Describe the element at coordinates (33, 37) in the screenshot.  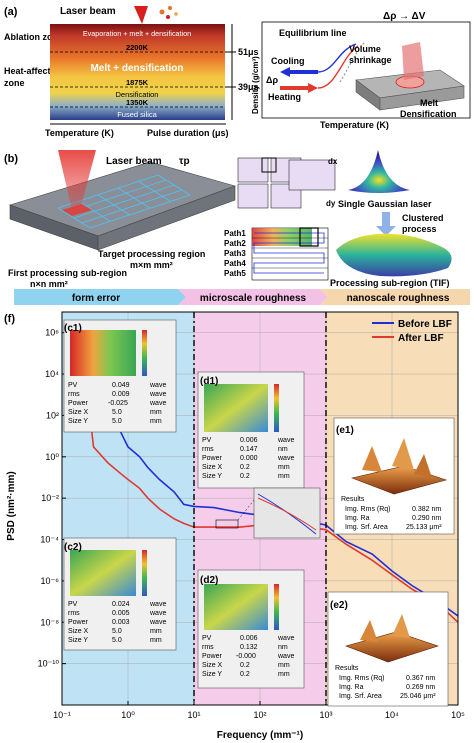
I see `ablation-zone-label: Ablation zone` at that location.